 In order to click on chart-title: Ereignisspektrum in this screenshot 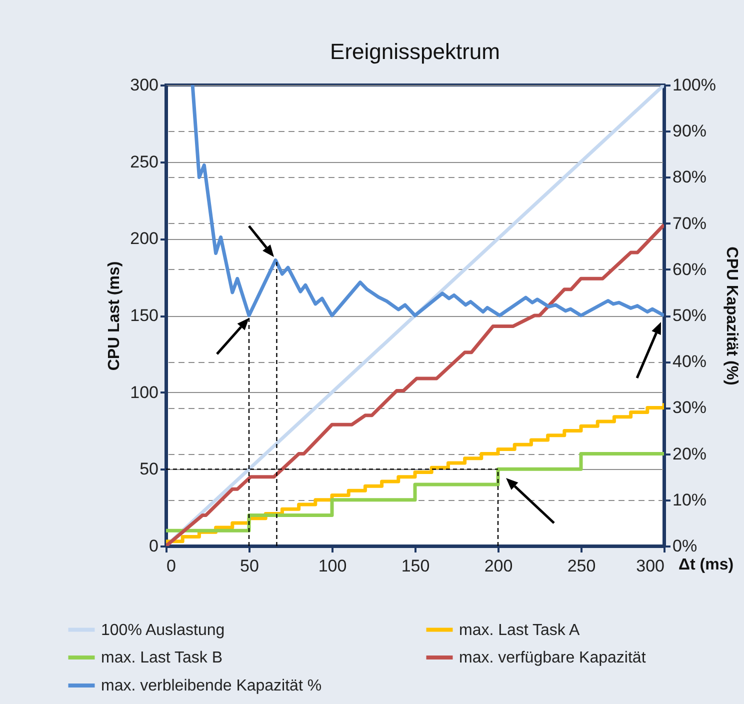, I will do `click(415, 51)`.